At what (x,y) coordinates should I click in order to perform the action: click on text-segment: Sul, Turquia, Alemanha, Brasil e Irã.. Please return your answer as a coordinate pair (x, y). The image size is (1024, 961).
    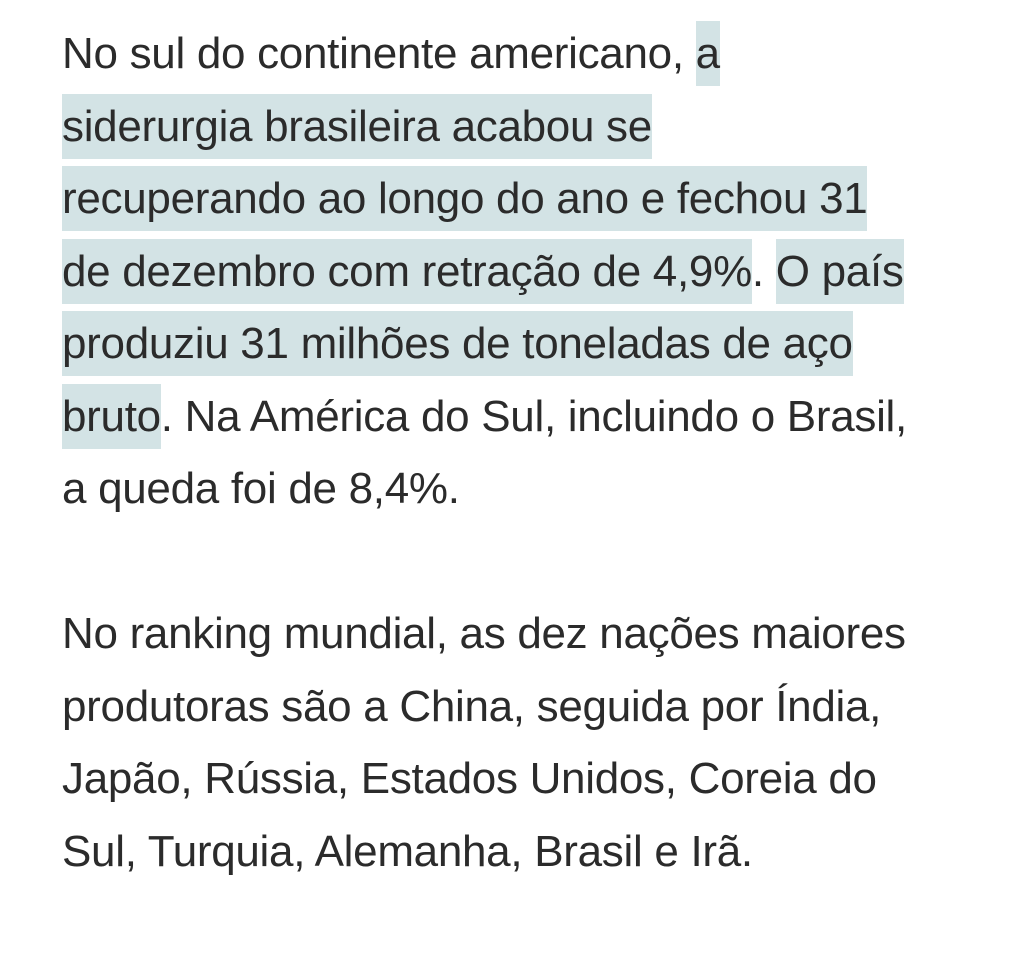
    Looking at the image, I should click on (407, 851).